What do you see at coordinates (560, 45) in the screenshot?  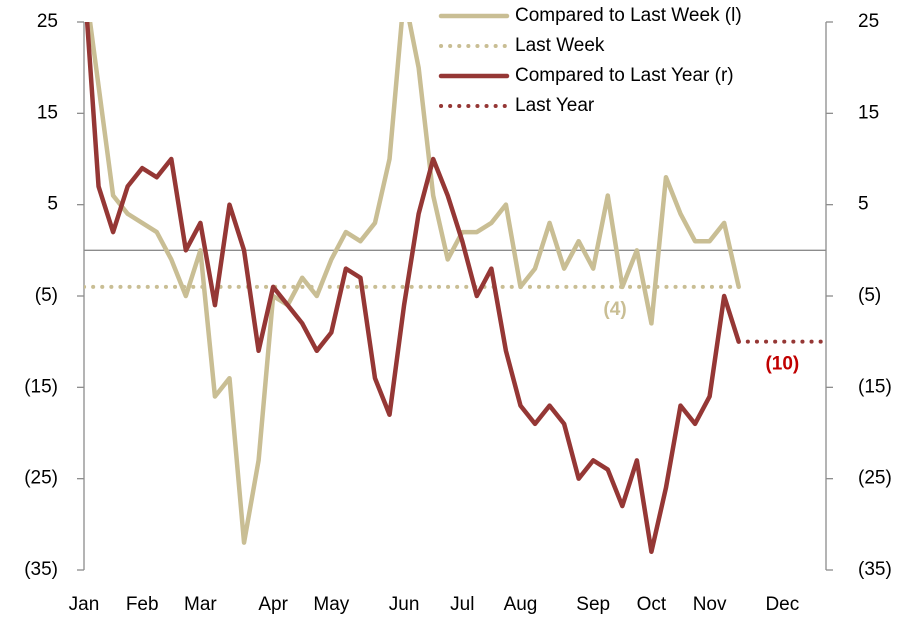 I see `legend-label: Last Week` at bounding box center [560, 45].